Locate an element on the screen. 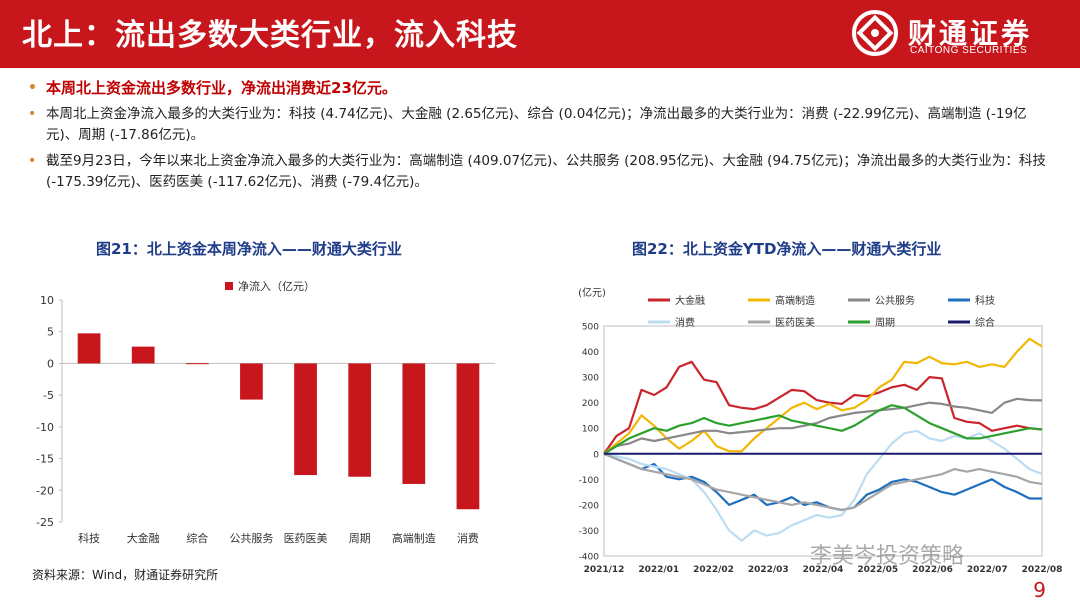 The height and width of the screenshot is (608, 1080). x-tick-label: 2022/08 is located at coordinates (1042, 570).